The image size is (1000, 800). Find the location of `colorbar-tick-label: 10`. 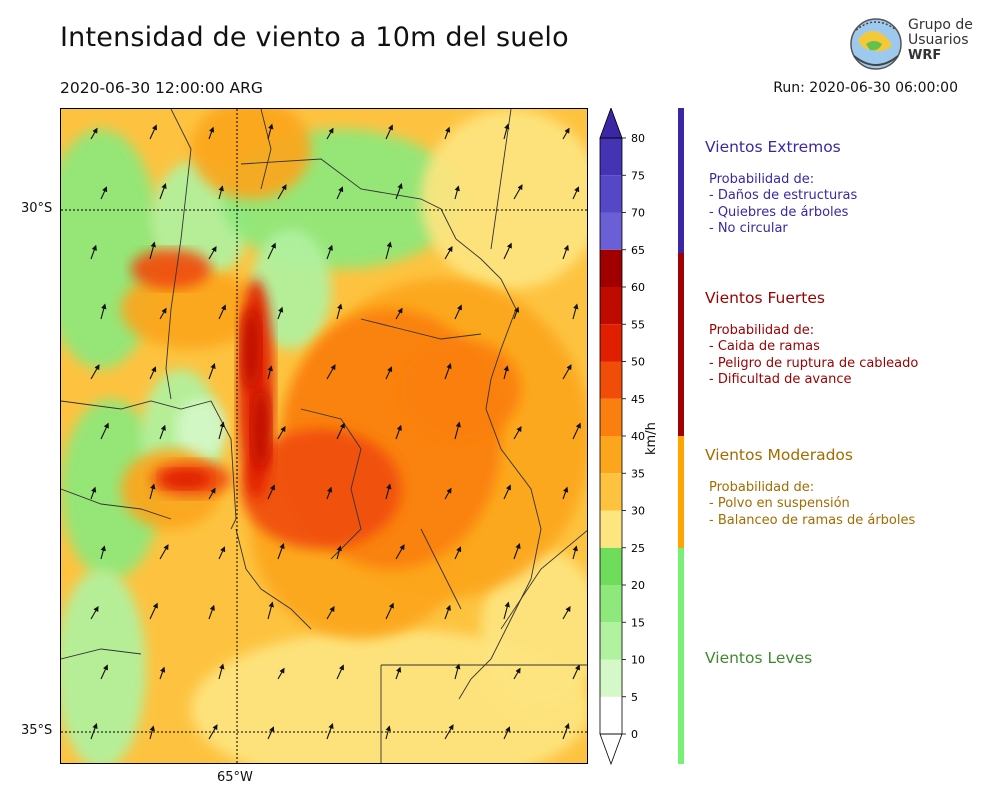

colorbar-tick-label: 10 is located at coordinates (638, 660).